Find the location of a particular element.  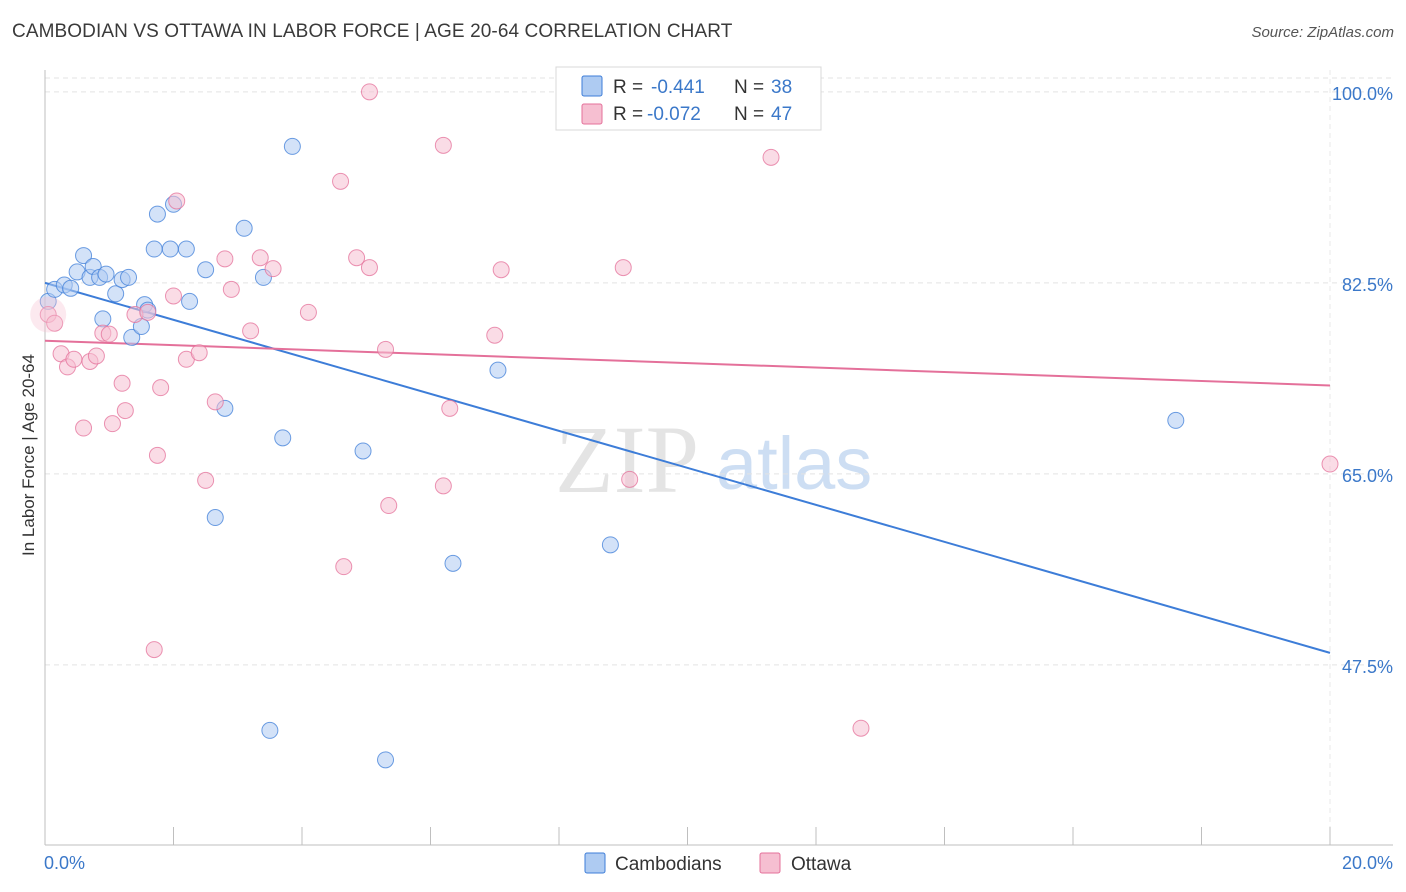

legend-swatch-cambodians is located at coordinates (592, 86).